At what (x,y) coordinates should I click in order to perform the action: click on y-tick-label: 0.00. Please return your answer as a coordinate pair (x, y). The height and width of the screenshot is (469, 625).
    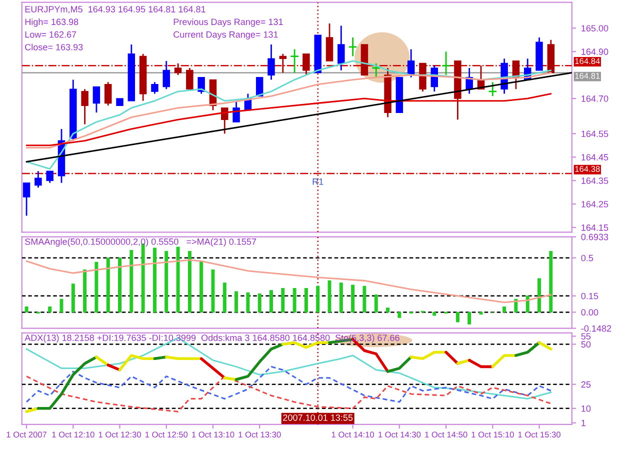
    Looking at the image, I should click on (589, 312).